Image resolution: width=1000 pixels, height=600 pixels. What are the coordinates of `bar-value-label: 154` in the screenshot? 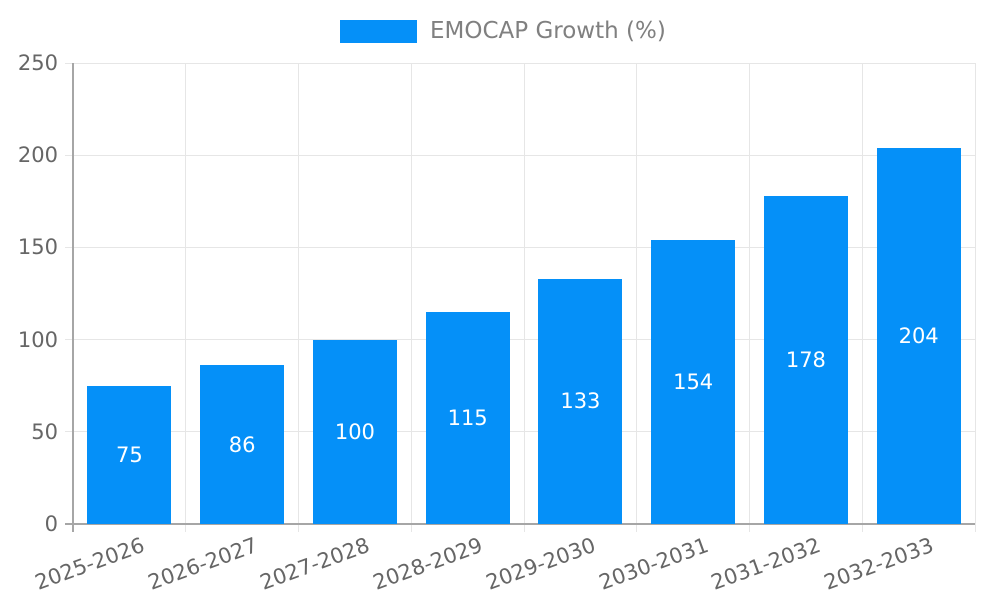 It's located at (693, 382).